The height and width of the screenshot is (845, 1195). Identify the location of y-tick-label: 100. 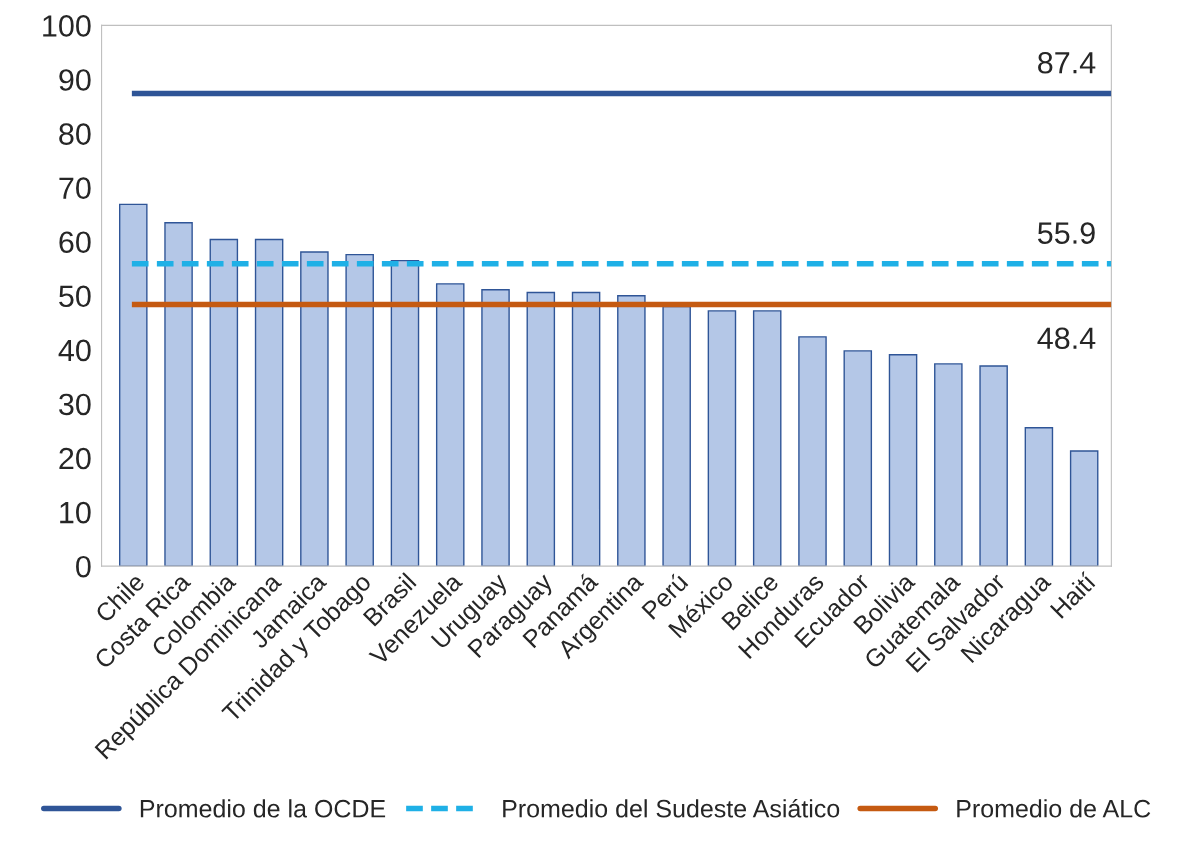
(67, 26).